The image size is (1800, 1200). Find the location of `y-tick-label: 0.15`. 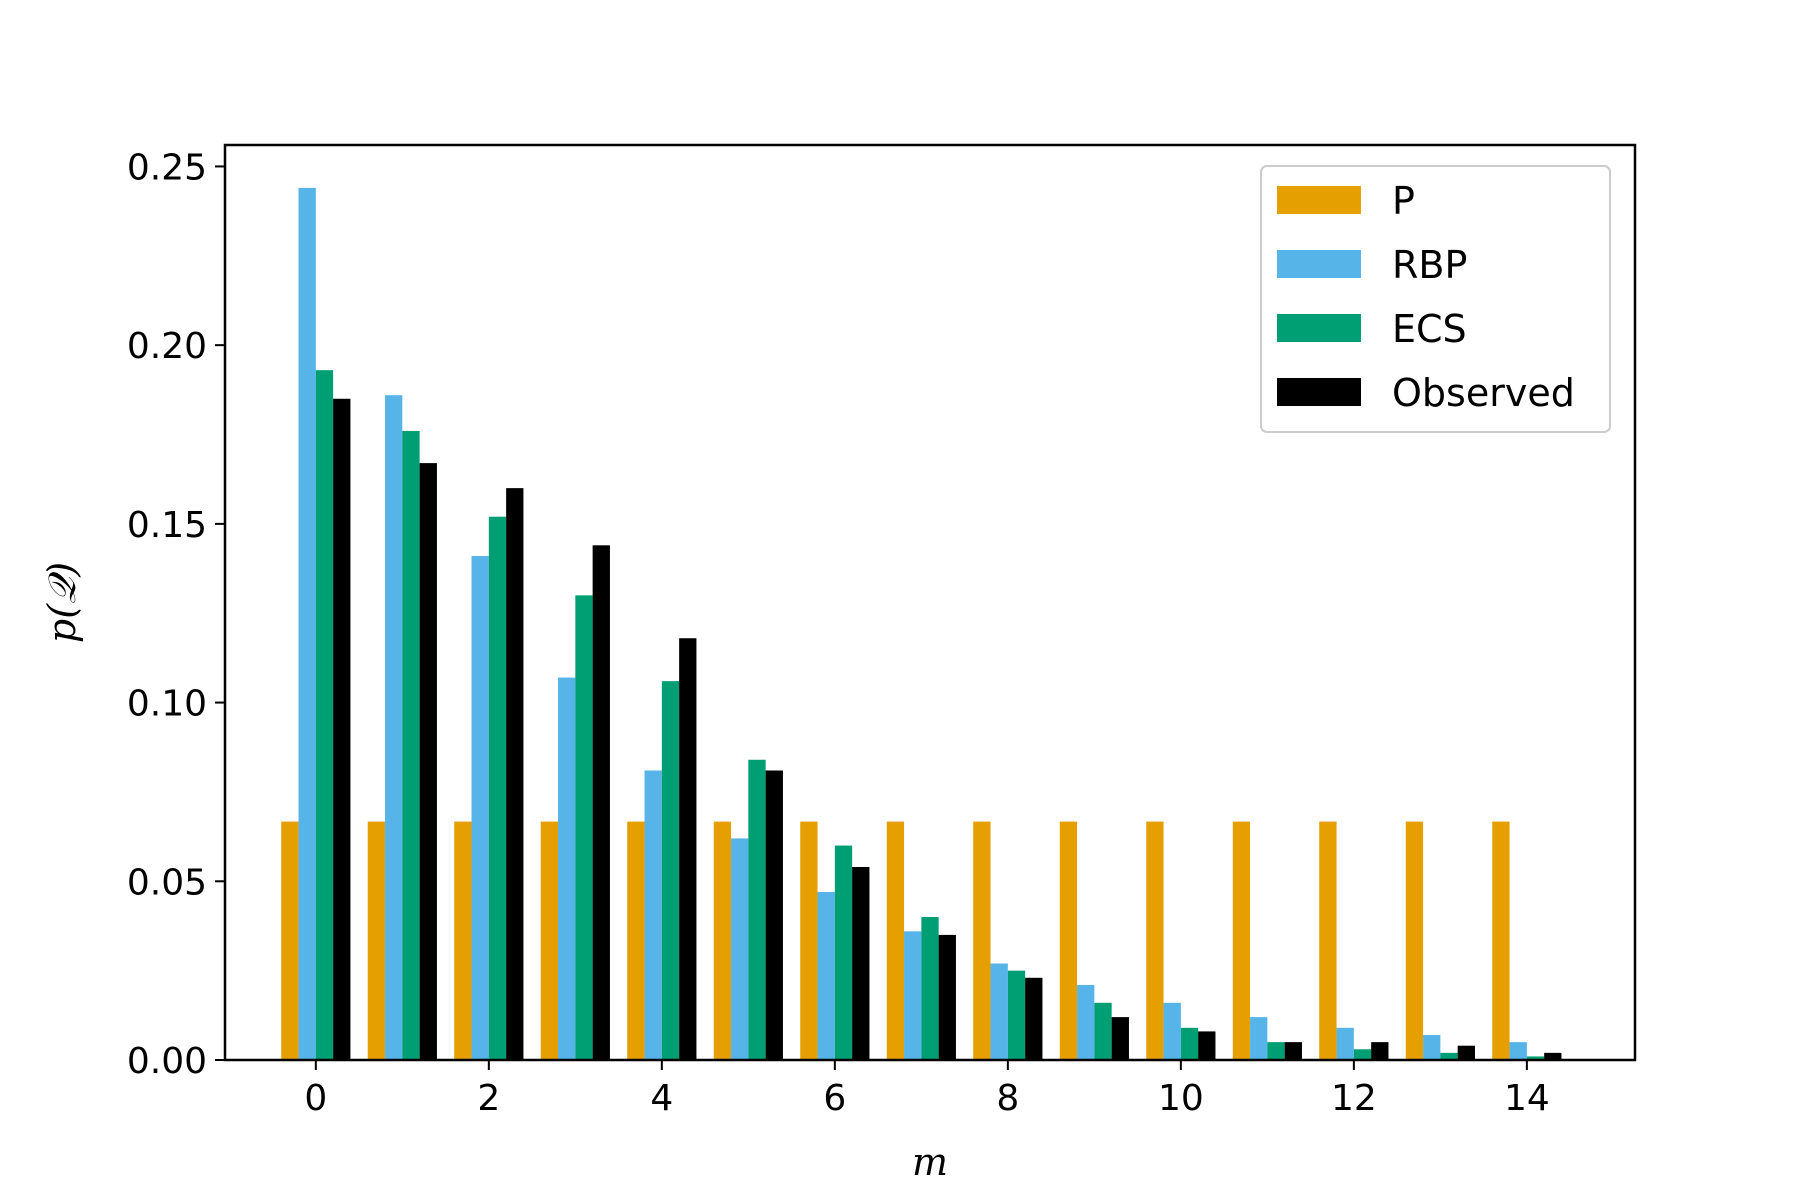

y-tick-label: 0.15 is located at coordinates (167, 525).